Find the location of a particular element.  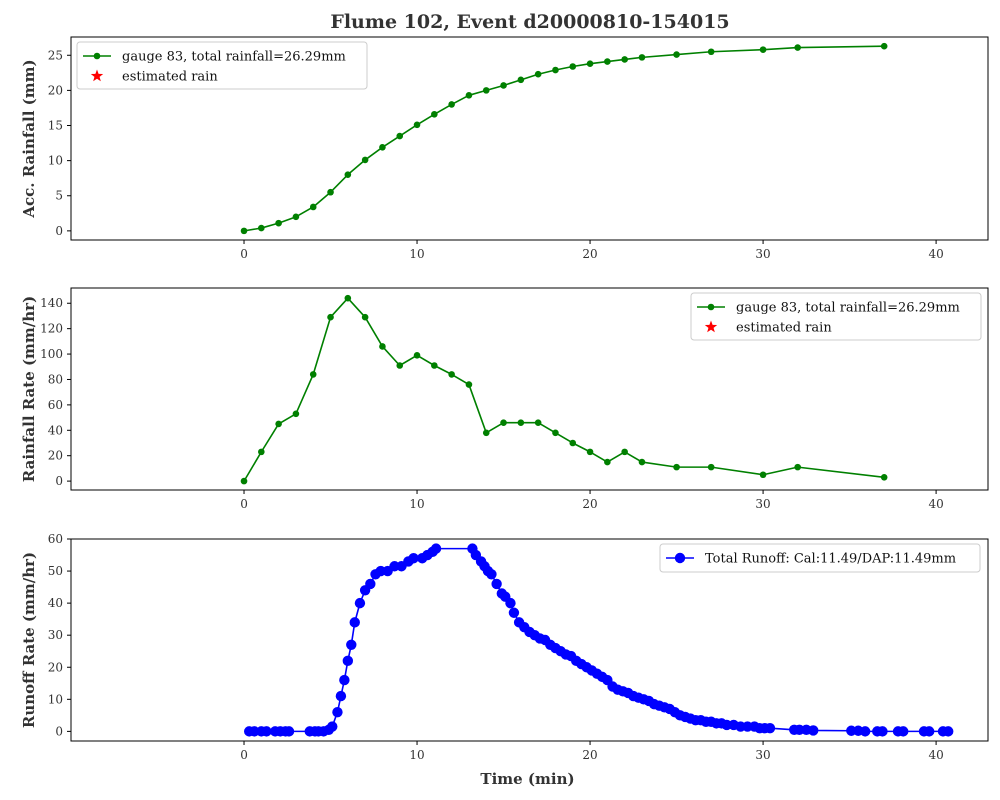

y-tick-label: 120 is located at coordinates (51, 329).